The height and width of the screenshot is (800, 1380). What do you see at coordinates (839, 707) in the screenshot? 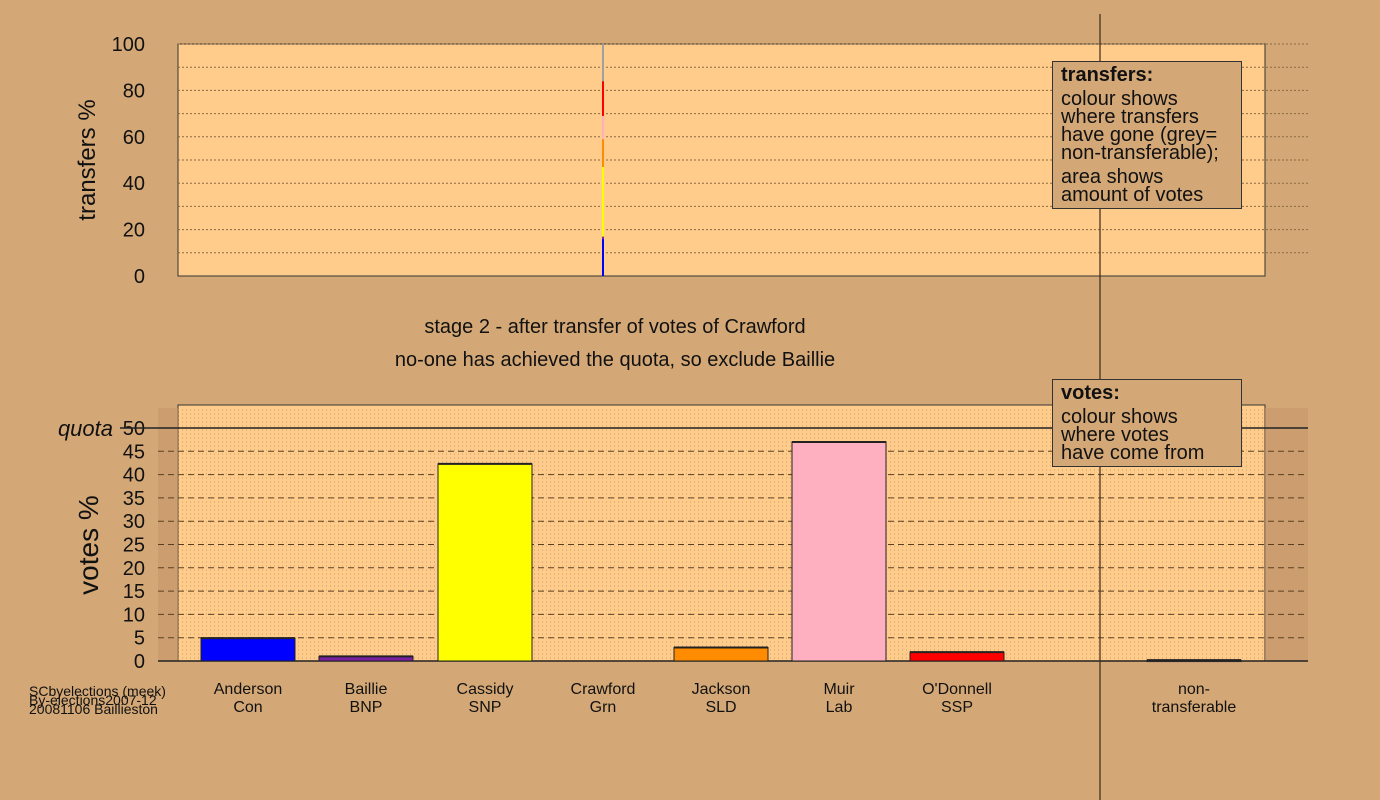
I see `candidate-party-label: Lab` at bounding box center [839, 707].